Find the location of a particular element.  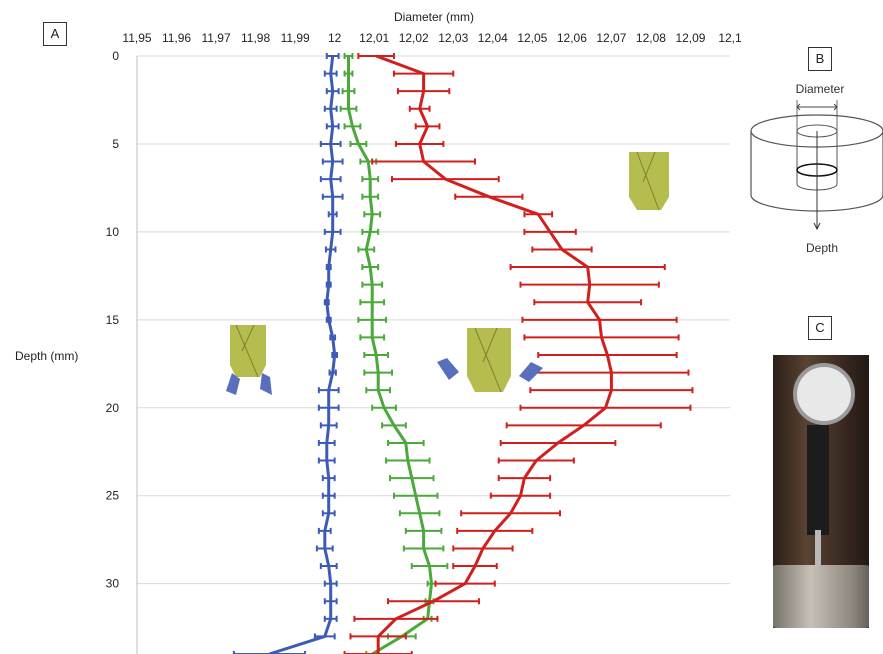

x-tick-label: 12,07 is located at coordinates (611, 38).